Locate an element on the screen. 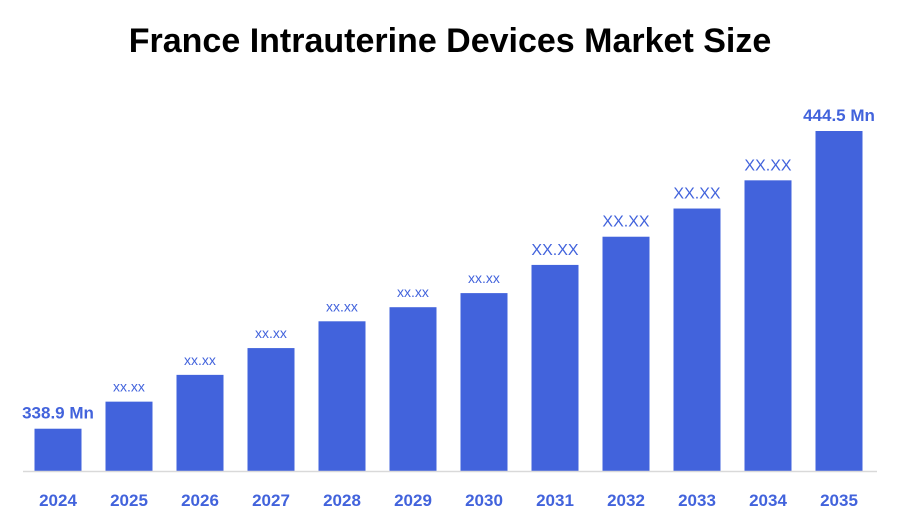 This screenshot has height=525, width=900. x-tick-2025: 2025 is located at coordinates (129, 500).